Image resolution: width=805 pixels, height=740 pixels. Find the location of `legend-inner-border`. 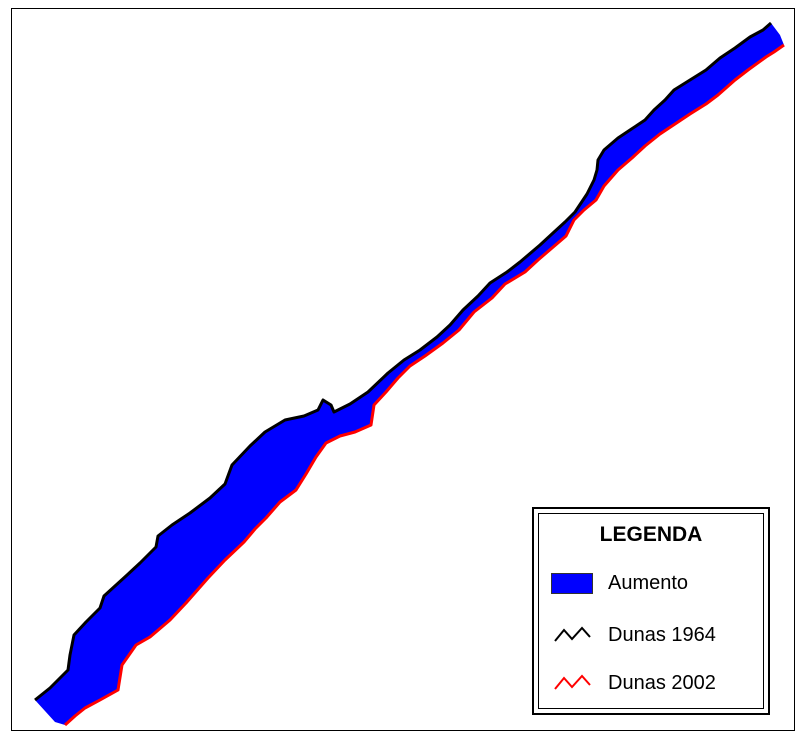

legend-inner-border is located at coordinates (651, 611).